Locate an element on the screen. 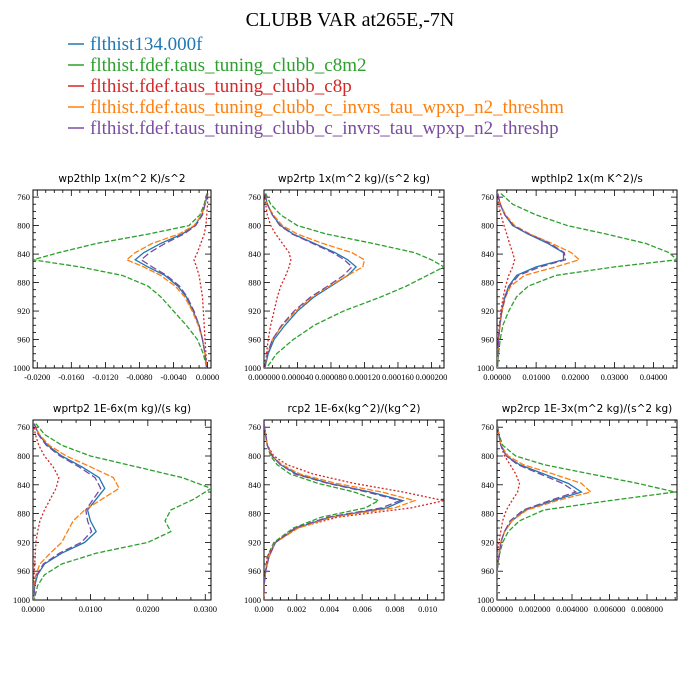  legend-label: flthist.fdef.taus_tuning_clubb_c8m2 is located at coordinates (228, 65).